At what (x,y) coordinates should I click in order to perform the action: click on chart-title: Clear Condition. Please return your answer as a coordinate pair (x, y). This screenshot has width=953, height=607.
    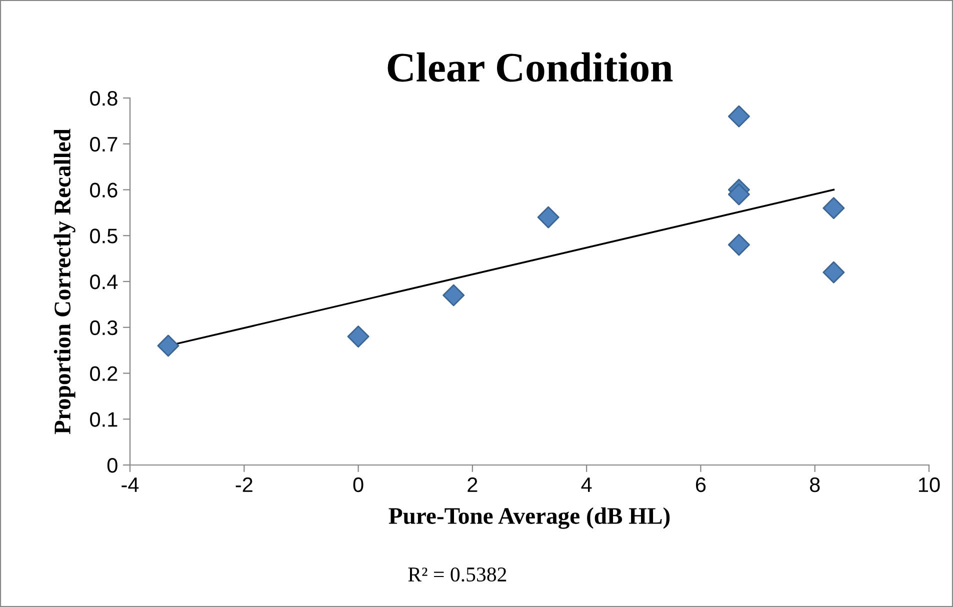
    Looking at the image, I should click on (530, 67).